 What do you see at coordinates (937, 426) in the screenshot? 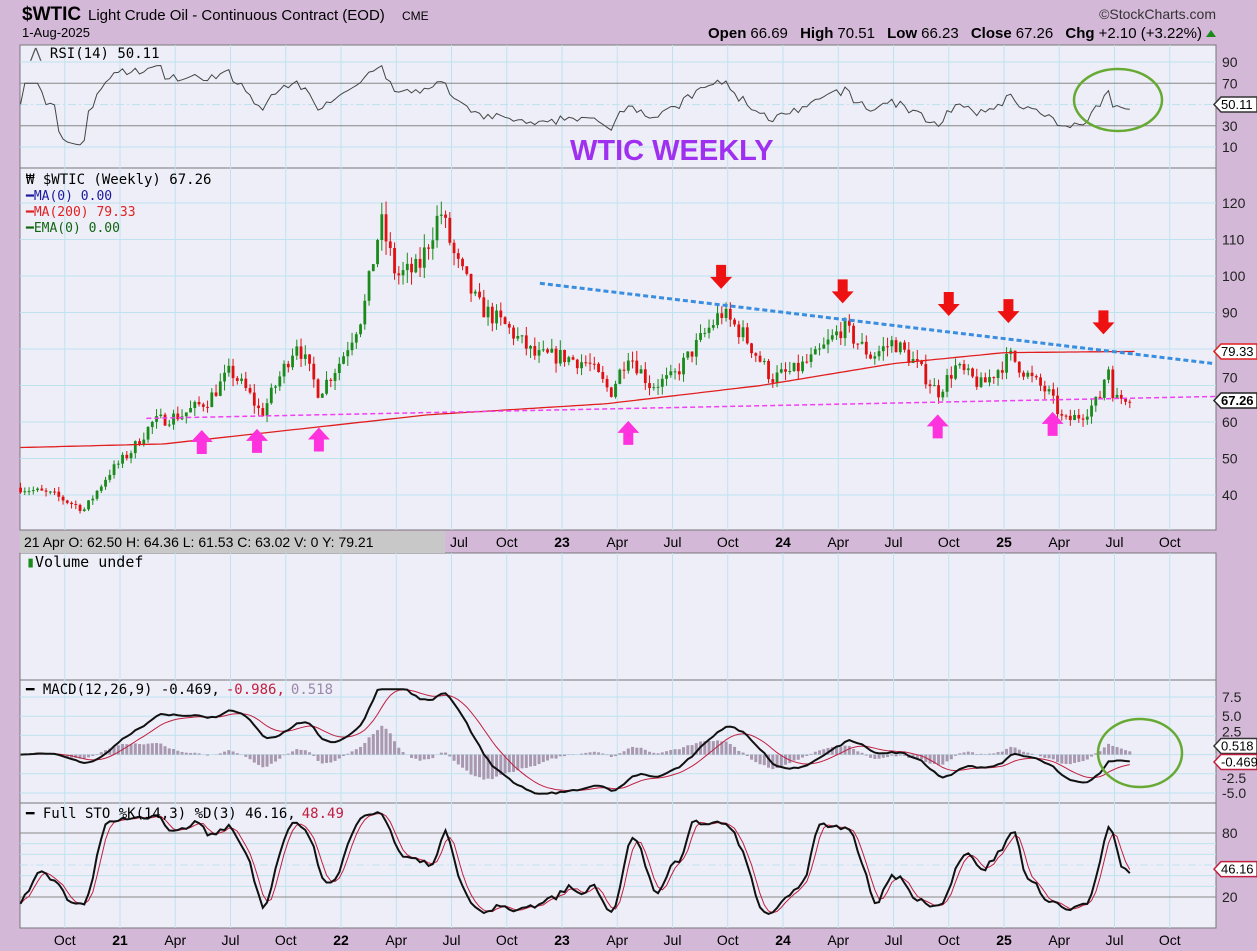
I see `arrow-up-icon` at bounding box center [937, 426].